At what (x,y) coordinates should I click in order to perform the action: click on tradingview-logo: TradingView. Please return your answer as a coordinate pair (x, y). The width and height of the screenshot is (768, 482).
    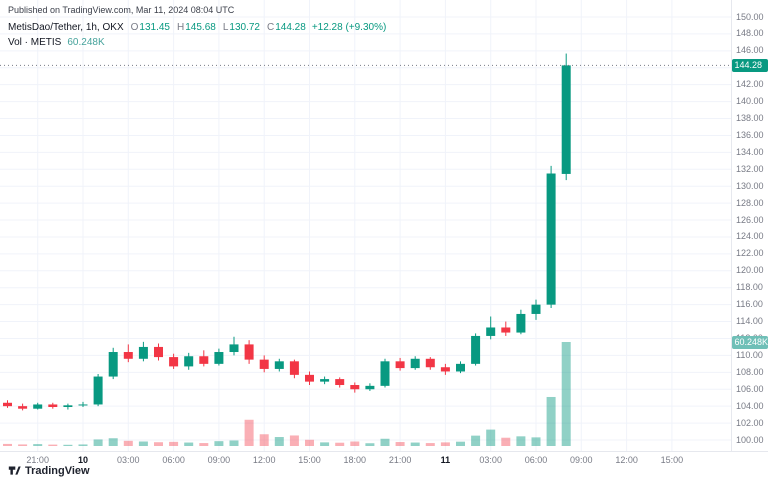
    Looking at the image, I should click on (49, 470).